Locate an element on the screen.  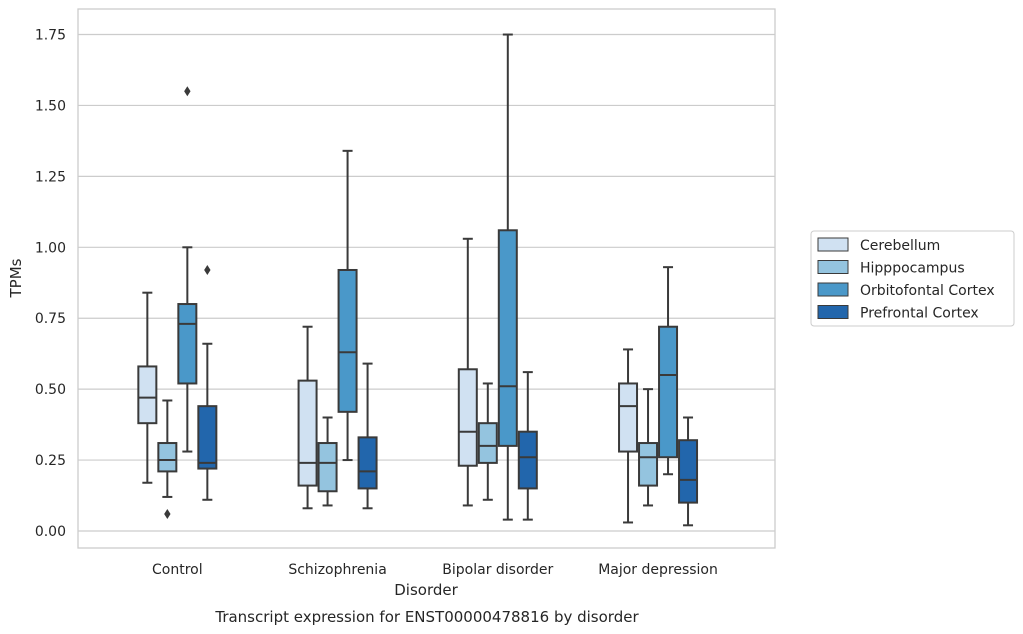
legend-label-3: Prefrontal Cortex is located at coordinates (919, 314).